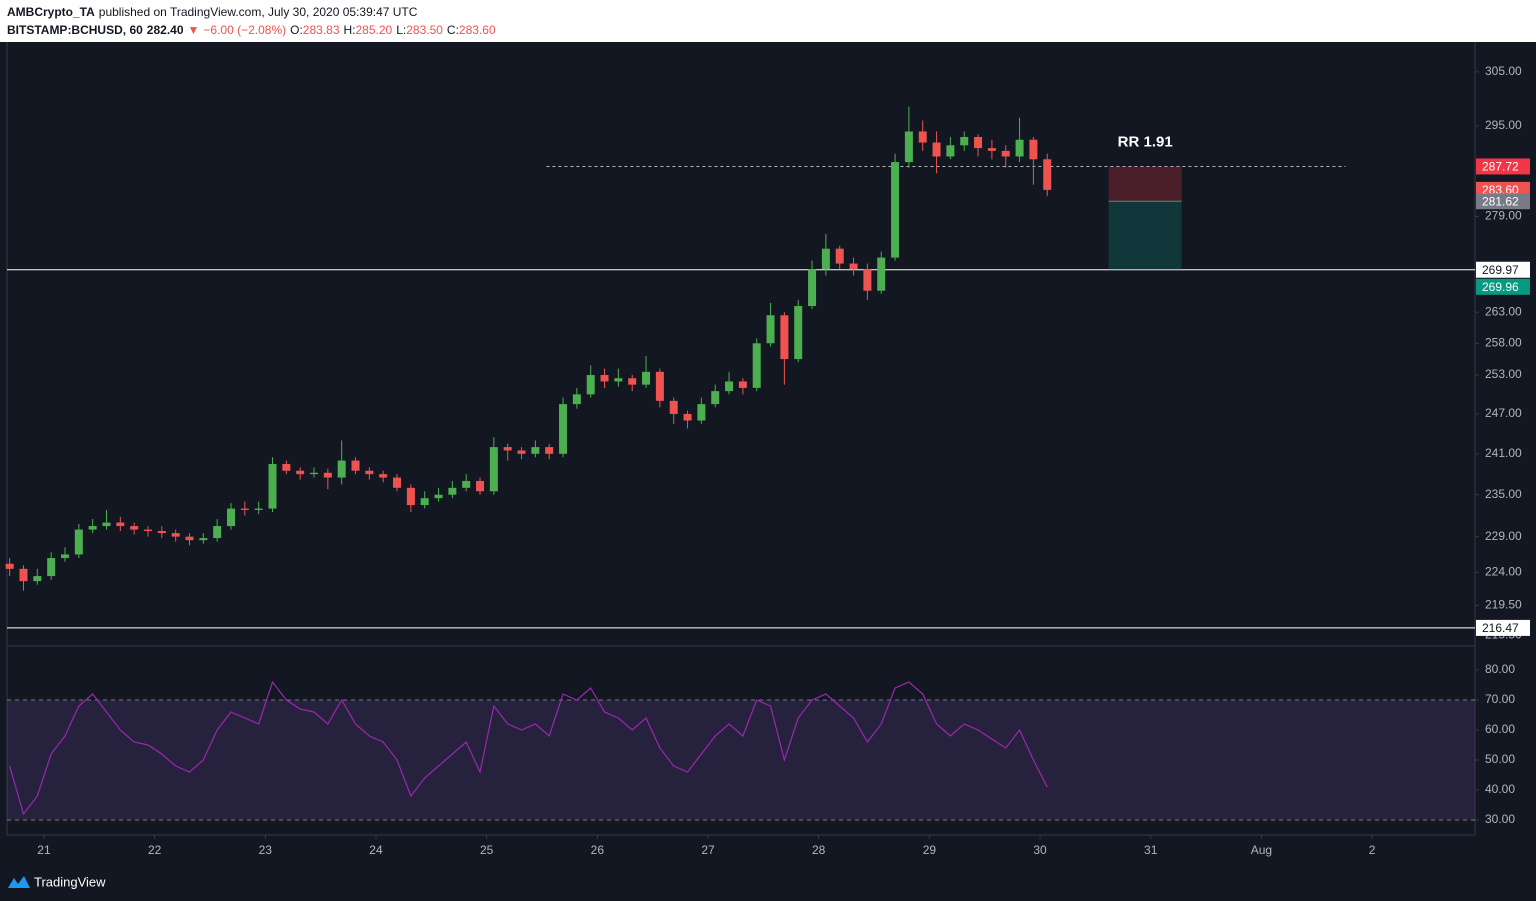  I want to click on symbol: BITSTAMP:BCHUSD, 60, so click(75, 30).